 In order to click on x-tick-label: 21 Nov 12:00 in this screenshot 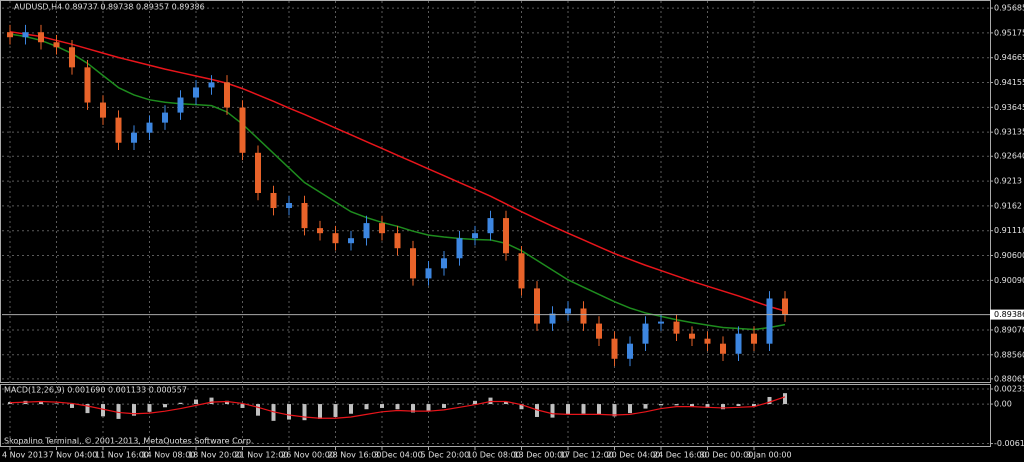, I will do `click(262, 455)`.